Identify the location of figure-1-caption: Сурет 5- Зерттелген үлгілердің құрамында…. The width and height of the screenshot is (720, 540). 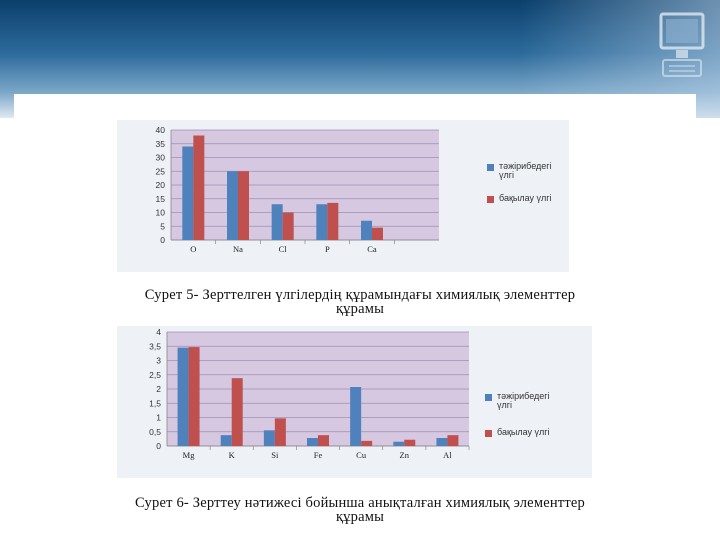
(360, 302).